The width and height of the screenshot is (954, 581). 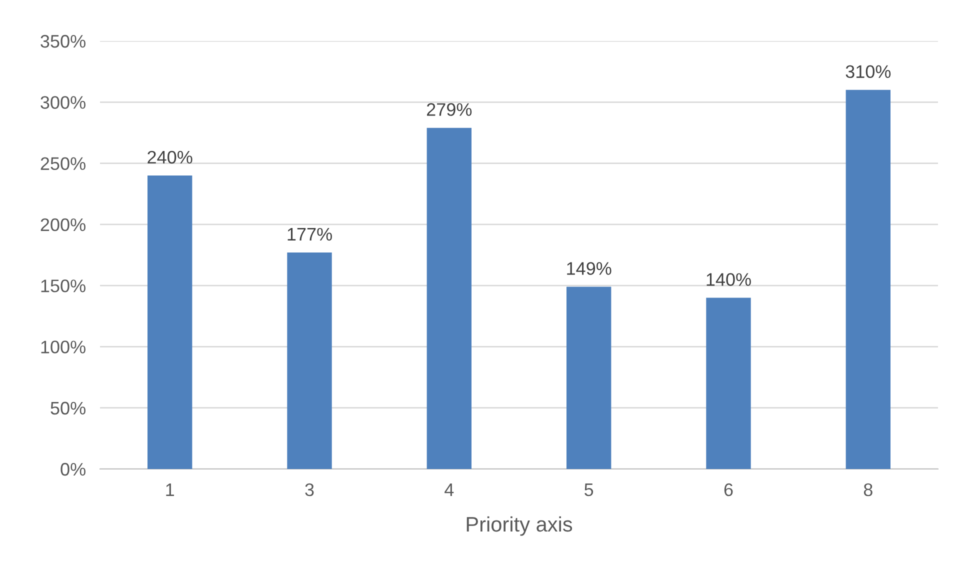 I want to click on data-label: 149%, so click(x=589, y=268).